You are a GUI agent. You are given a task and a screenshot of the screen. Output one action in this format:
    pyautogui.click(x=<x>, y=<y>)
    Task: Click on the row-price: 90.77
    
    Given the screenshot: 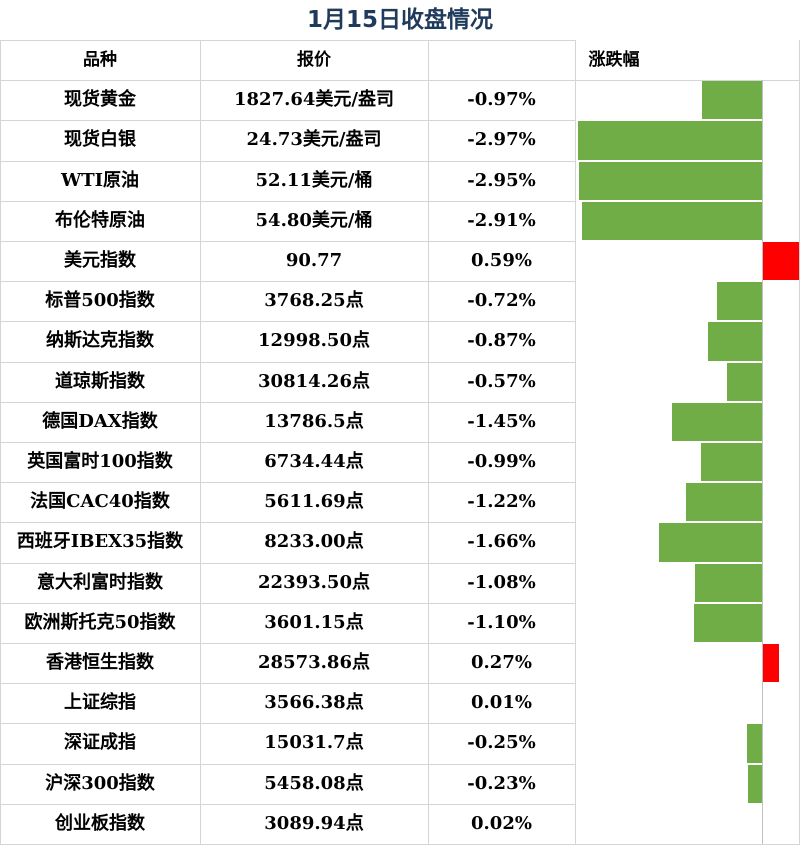 What is the action you would take?
    pyautogui.click(x=314, y=260)
    